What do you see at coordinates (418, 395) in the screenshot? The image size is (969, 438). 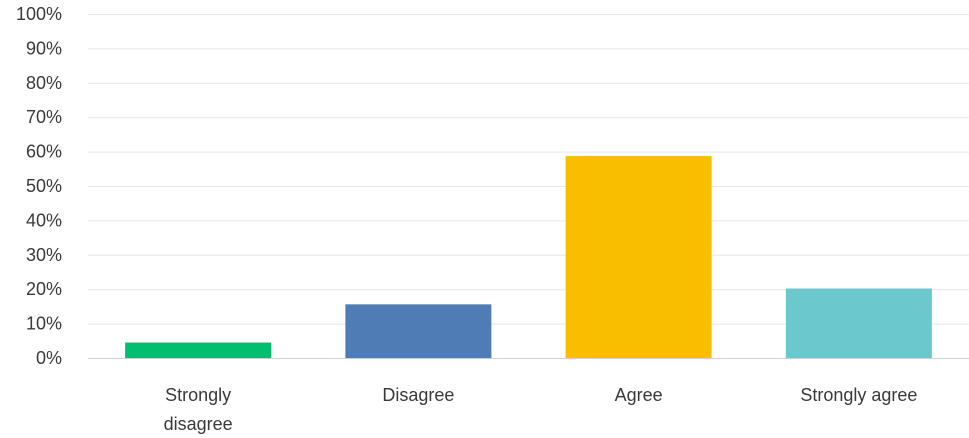 I see `x-category-label: Disagree` at bounding box center [418, 395].